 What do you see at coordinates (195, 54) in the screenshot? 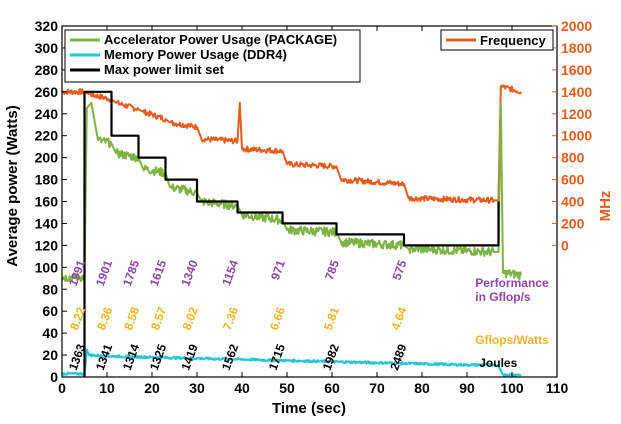
I see `legend-label: Memory Power Usage (DDR4)` at bounding box center [195, 54].